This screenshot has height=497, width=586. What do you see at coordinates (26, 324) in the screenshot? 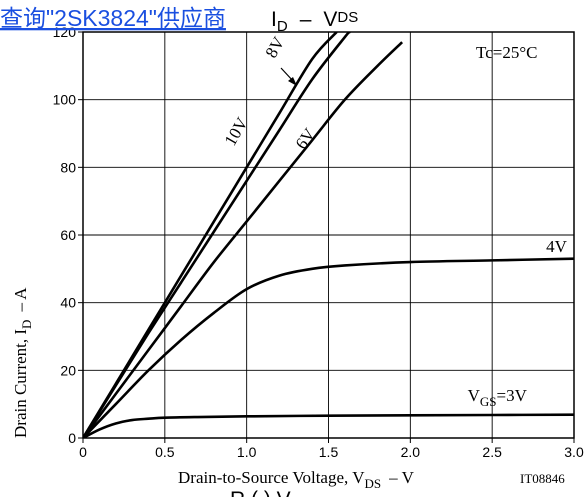
I see `y-axis-title-sub: D` at bounding box center [26, 324].